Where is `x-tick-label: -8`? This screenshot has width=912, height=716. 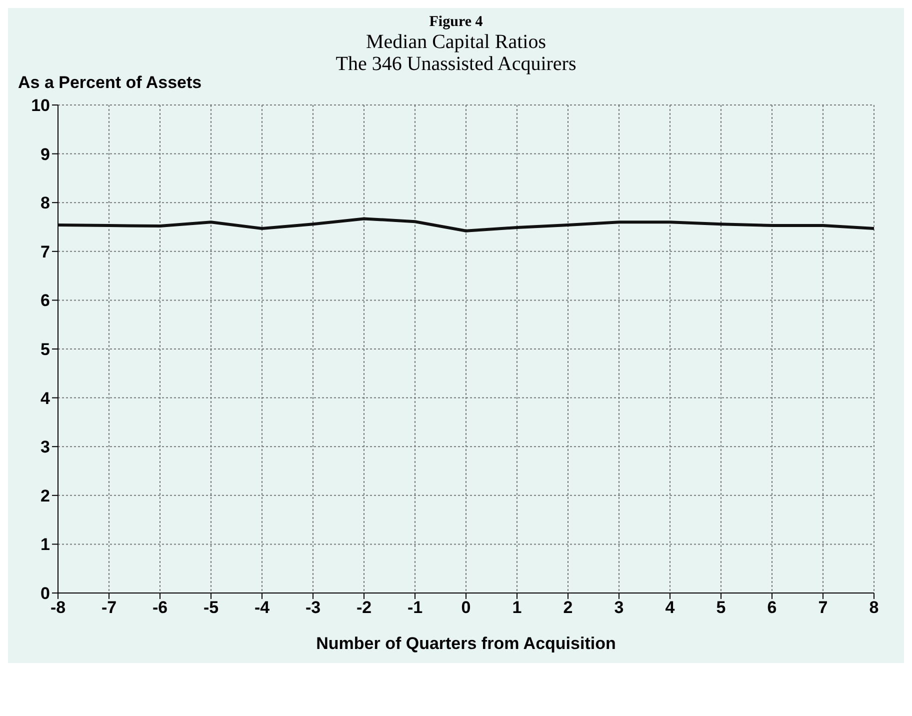 x-tick-label: -8 is located at coordinates (58, 608).